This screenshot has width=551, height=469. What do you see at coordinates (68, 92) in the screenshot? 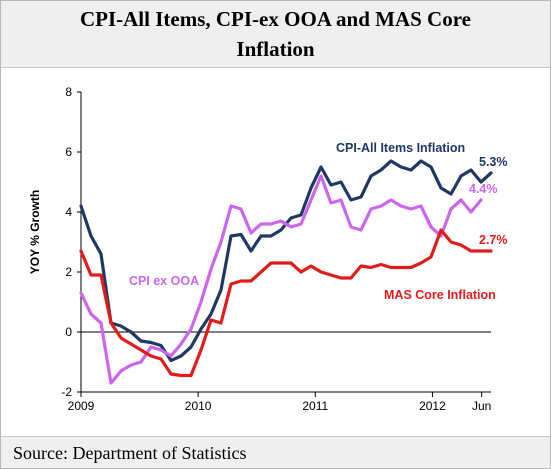
I see `y-tick-label: 8` at bounding box center [68, 92].